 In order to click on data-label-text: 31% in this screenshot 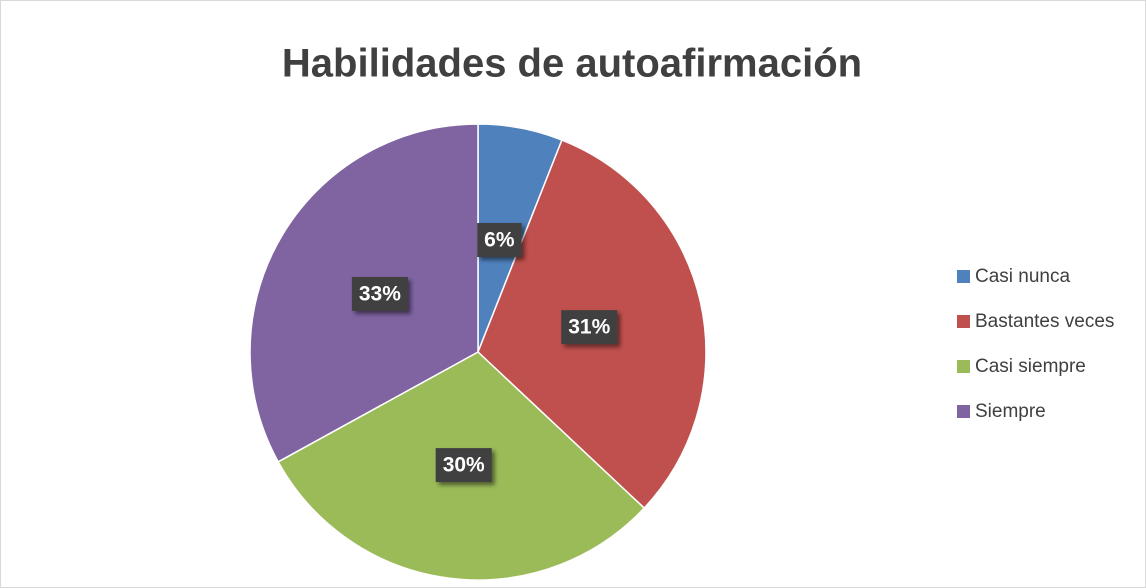, I will do `click(589, 327)`.